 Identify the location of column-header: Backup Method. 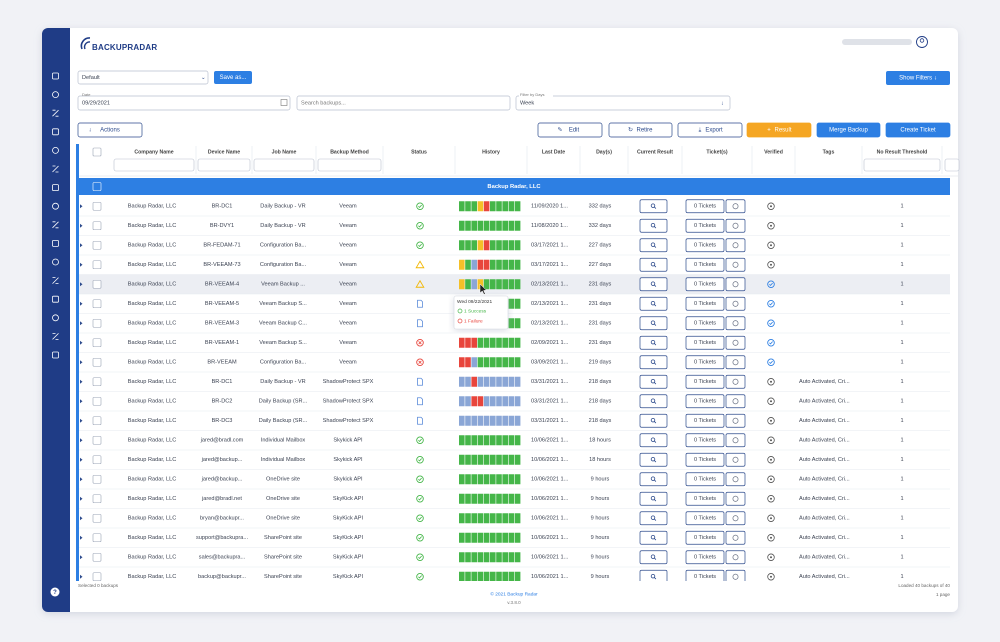
(349, 152).